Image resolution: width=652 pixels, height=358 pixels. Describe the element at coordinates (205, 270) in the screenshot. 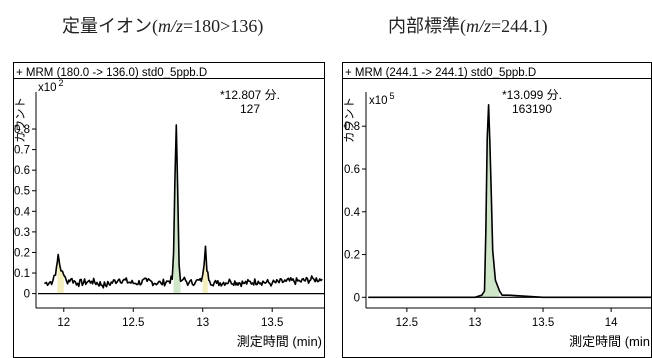

I see `secondary-peak-fill` at that location.